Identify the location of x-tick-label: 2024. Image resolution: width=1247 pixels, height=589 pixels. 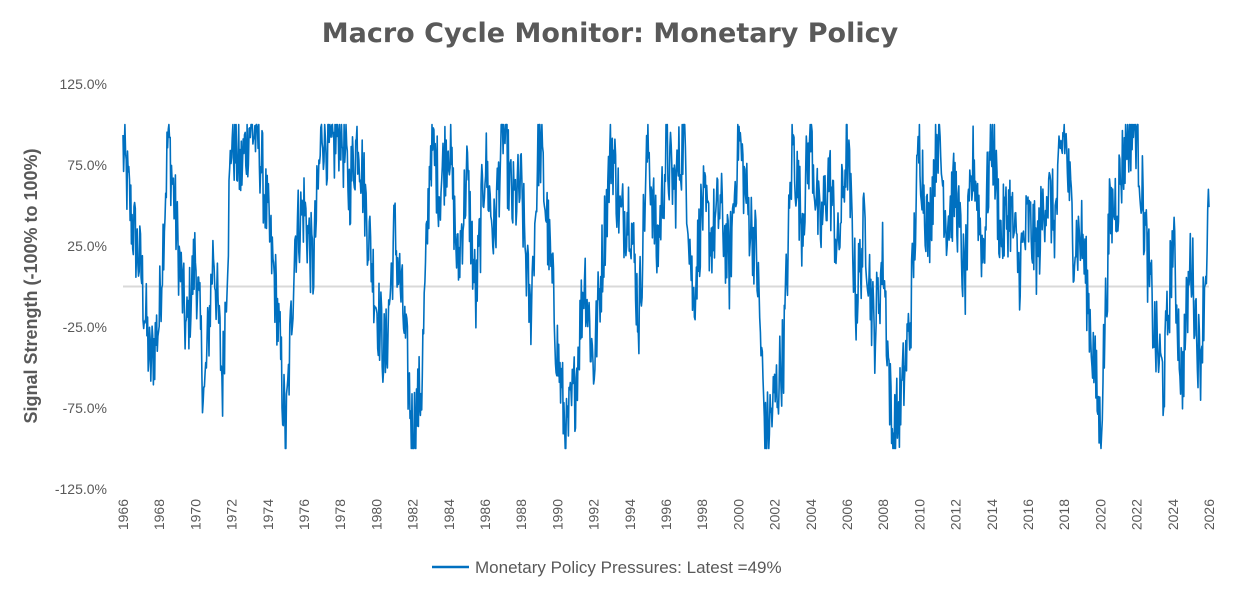
(1173, 514).